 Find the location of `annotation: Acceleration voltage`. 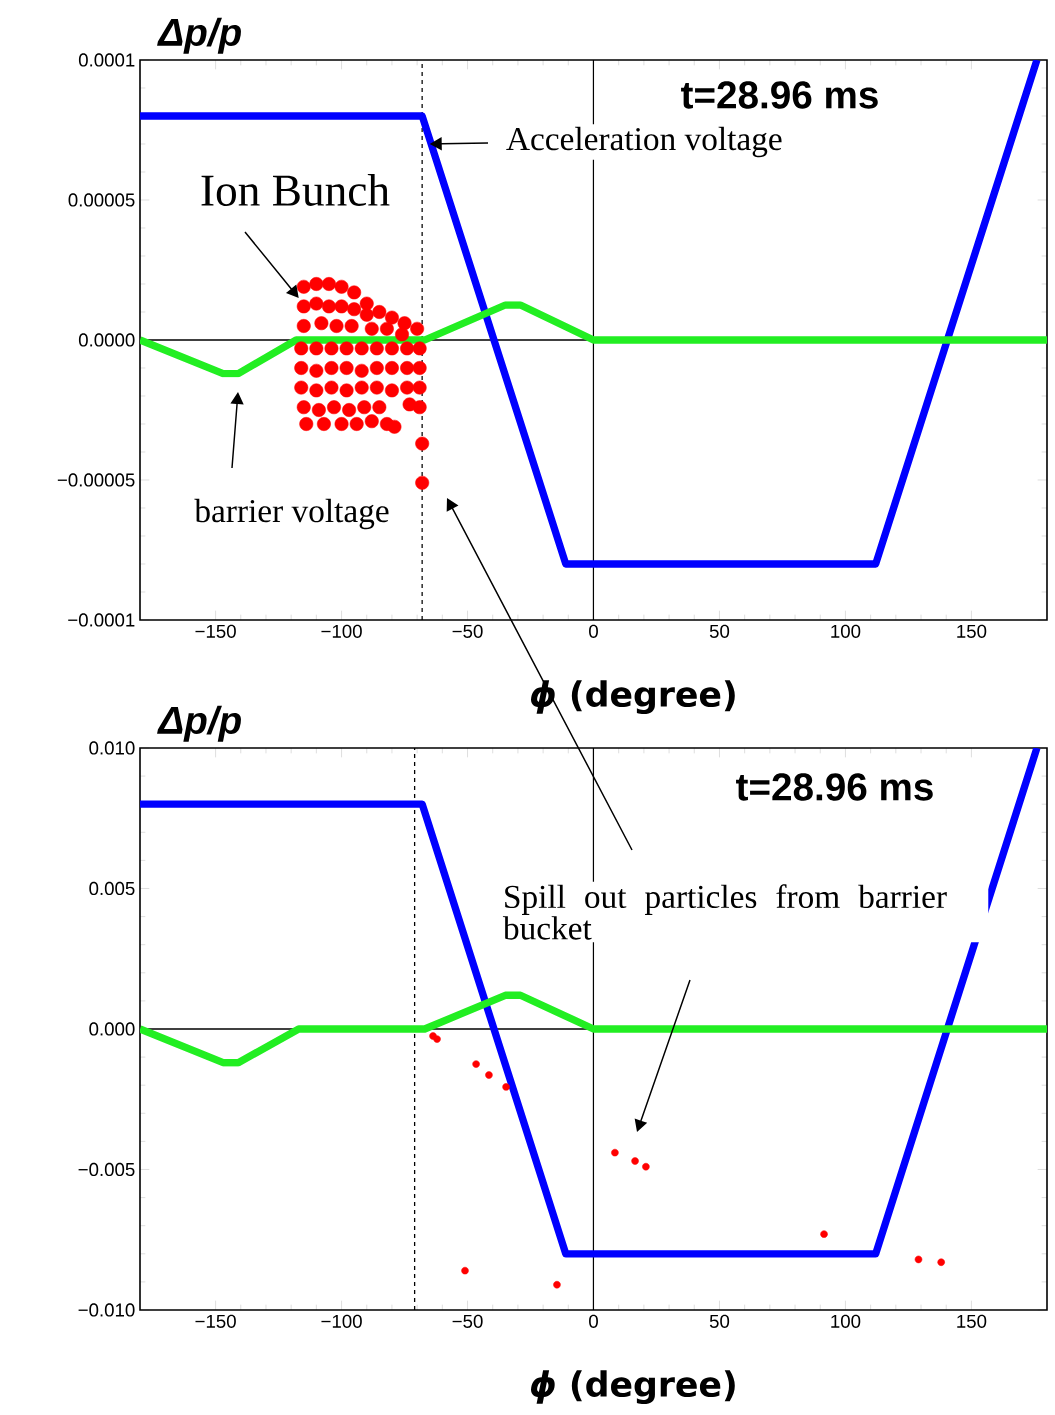

annotation: Acceleration voltage is located at coordinates (644, 142).